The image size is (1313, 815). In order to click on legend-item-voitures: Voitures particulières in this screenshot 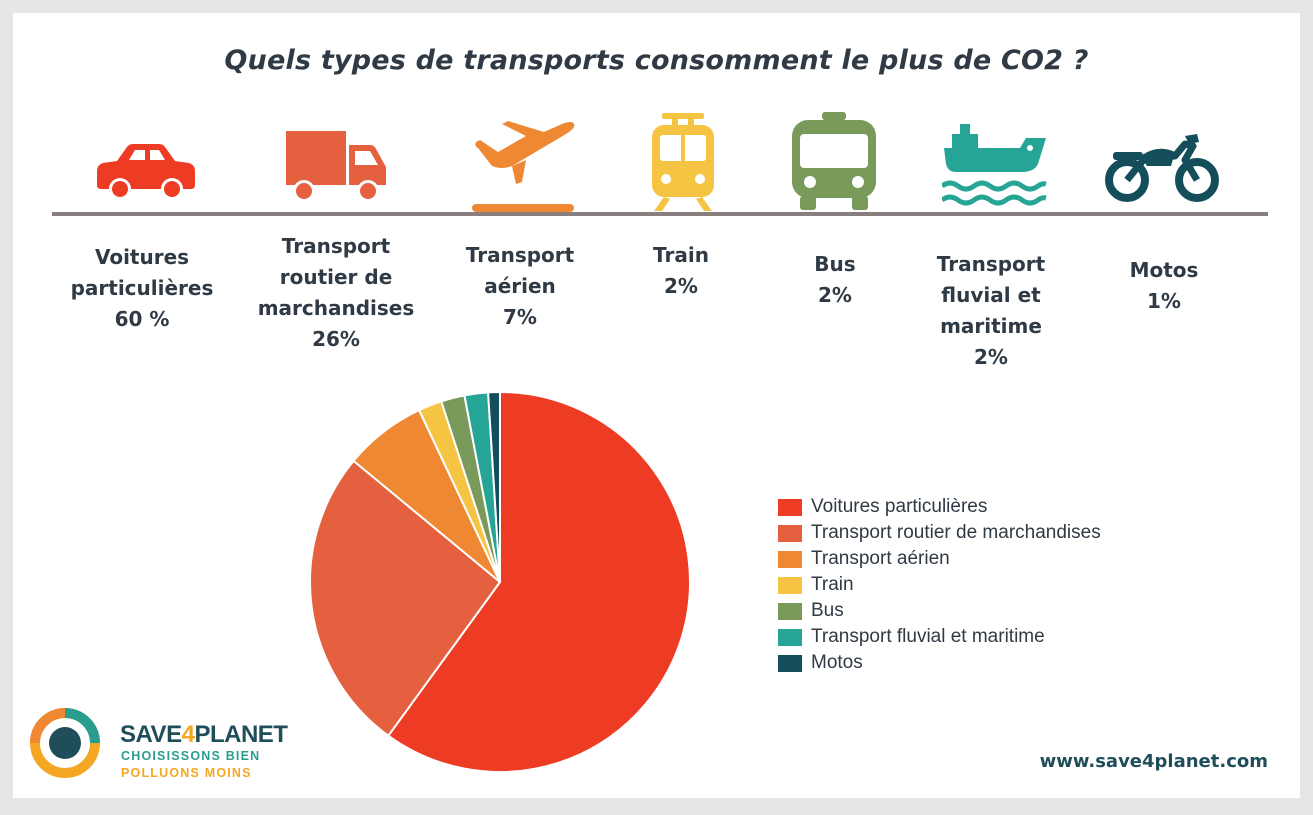, I will do `click(939, 507)`.